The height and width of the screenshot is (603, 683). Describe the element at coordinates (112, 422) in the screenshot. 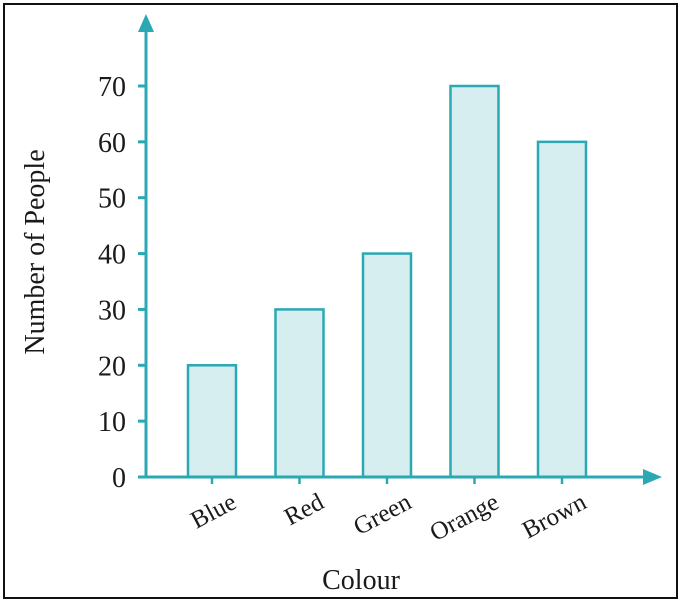

I see `y-tick-label: 10` at that location.